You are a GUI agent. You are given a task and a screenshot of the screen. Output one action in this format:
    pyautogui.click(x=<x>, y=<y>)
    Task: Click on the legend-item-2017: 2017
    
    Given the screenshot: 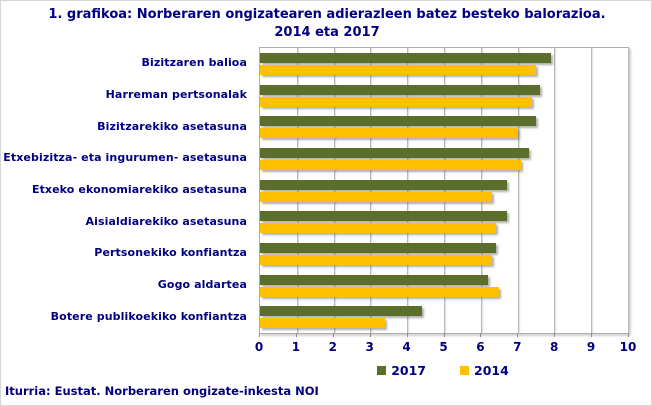 What is the action you would take?
    pyautogui.click(x=401, y=370)
    